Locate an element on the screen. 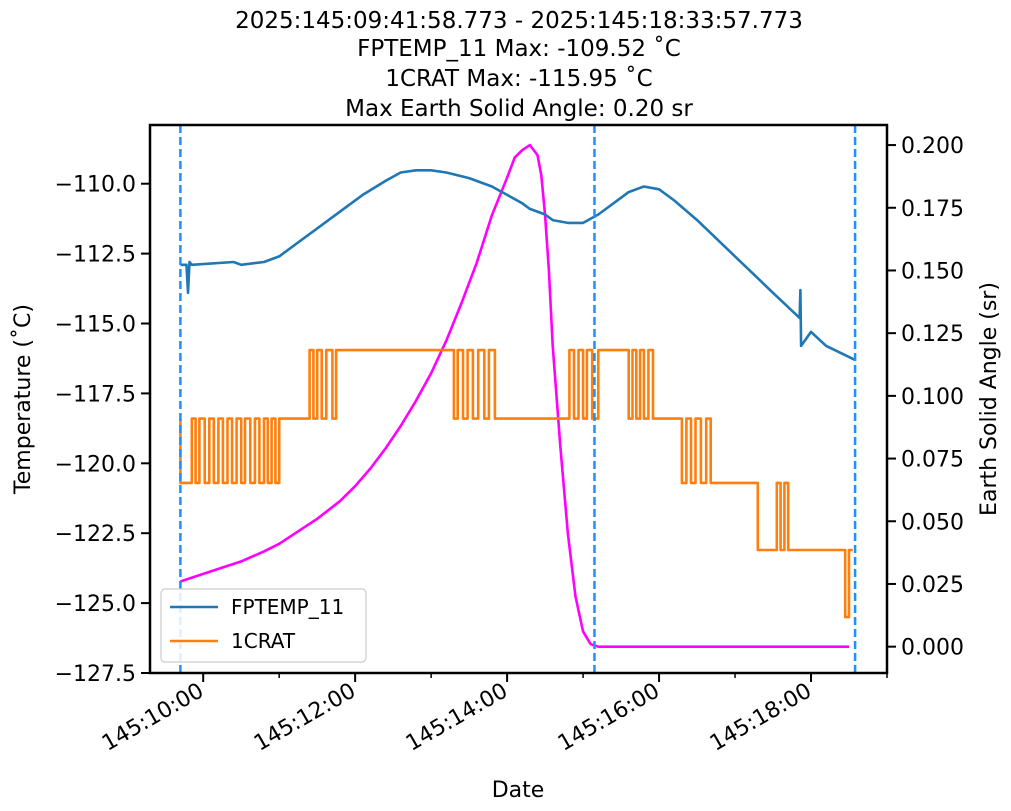 The image size is (1011, 811). y-axis-left-label: Temperature (˚C) is located at coordinates (23, 399).